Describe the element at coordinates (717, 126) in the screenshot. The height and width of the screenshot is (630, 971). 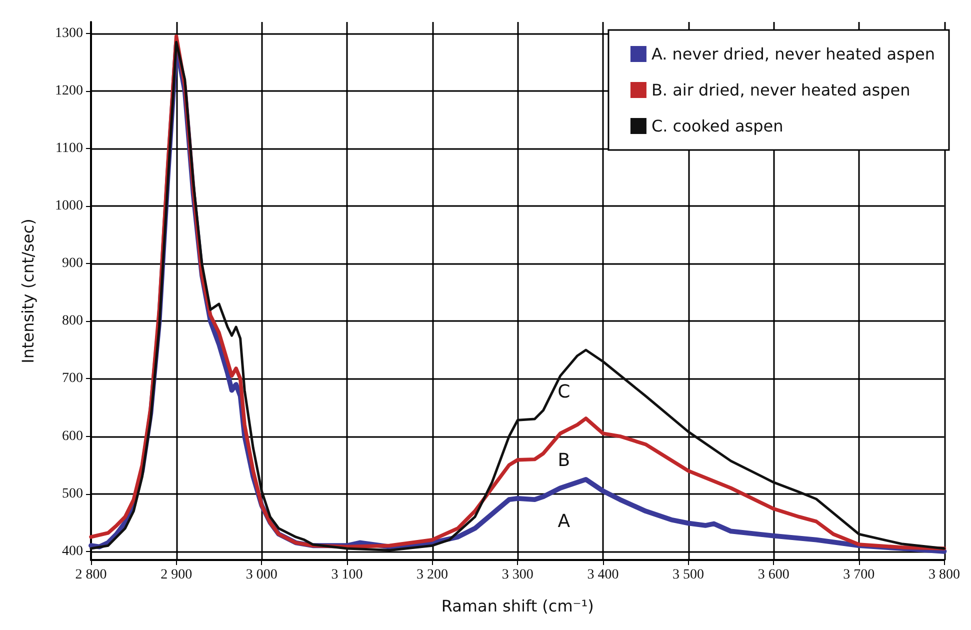
I see `legend-label: C. cooked aspen` at that location.